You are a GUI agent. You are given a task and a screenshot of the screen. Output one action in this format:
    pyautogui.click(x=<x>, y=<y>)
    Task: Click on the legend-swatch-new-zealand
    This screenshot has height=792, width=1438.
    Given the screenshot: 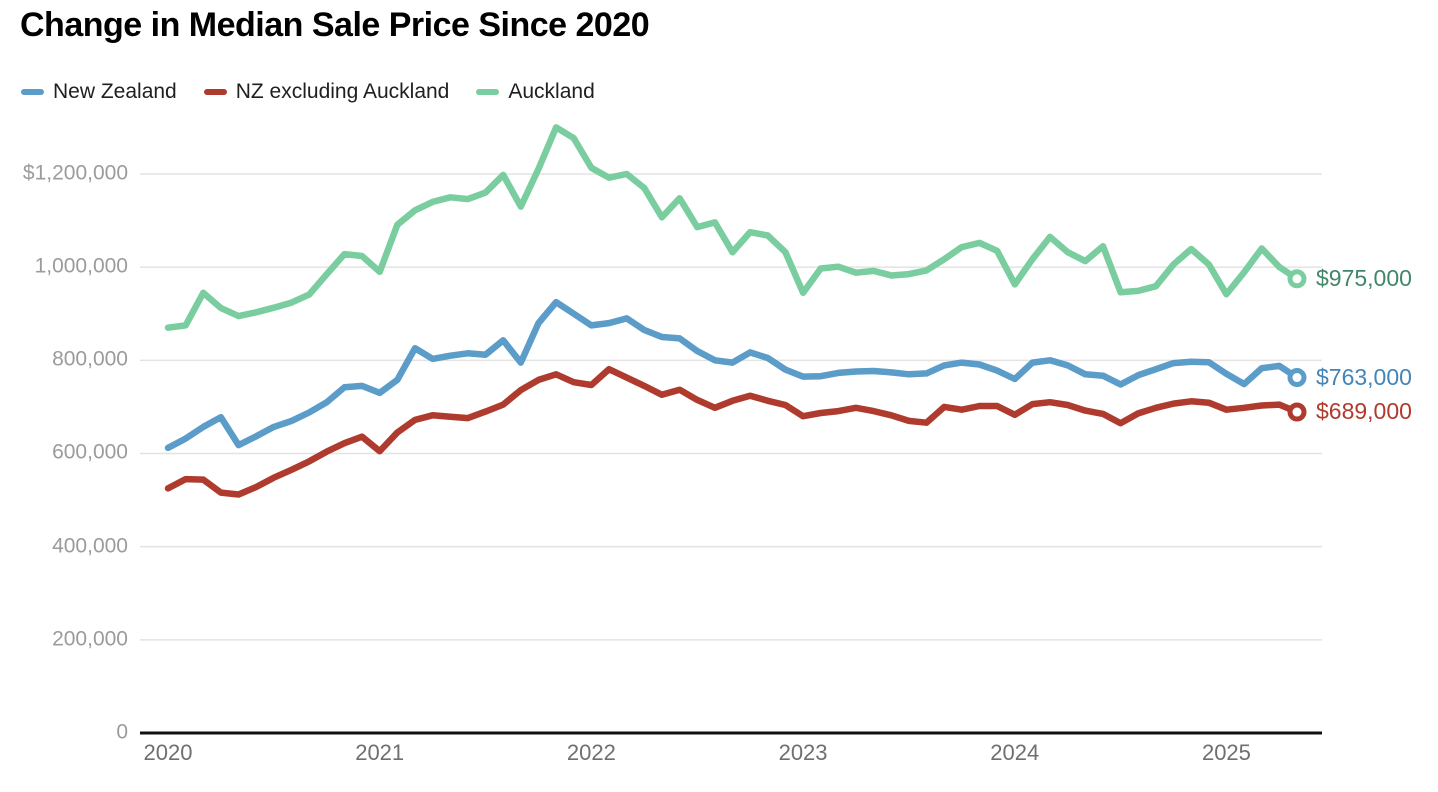 What is the action you would take?
    pyautogui.click(x=32, y=92)
    